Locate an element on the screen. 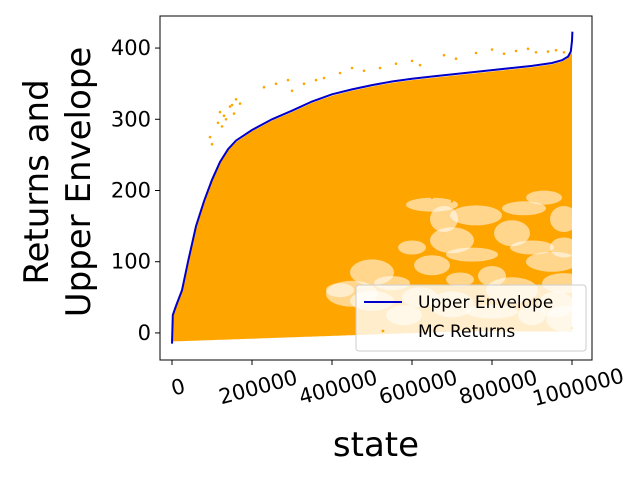 Image resolution: width=640 pixels, height=484 pixels. legend-mc-returns-label: MC Returns is located at coordinates (466, 332).